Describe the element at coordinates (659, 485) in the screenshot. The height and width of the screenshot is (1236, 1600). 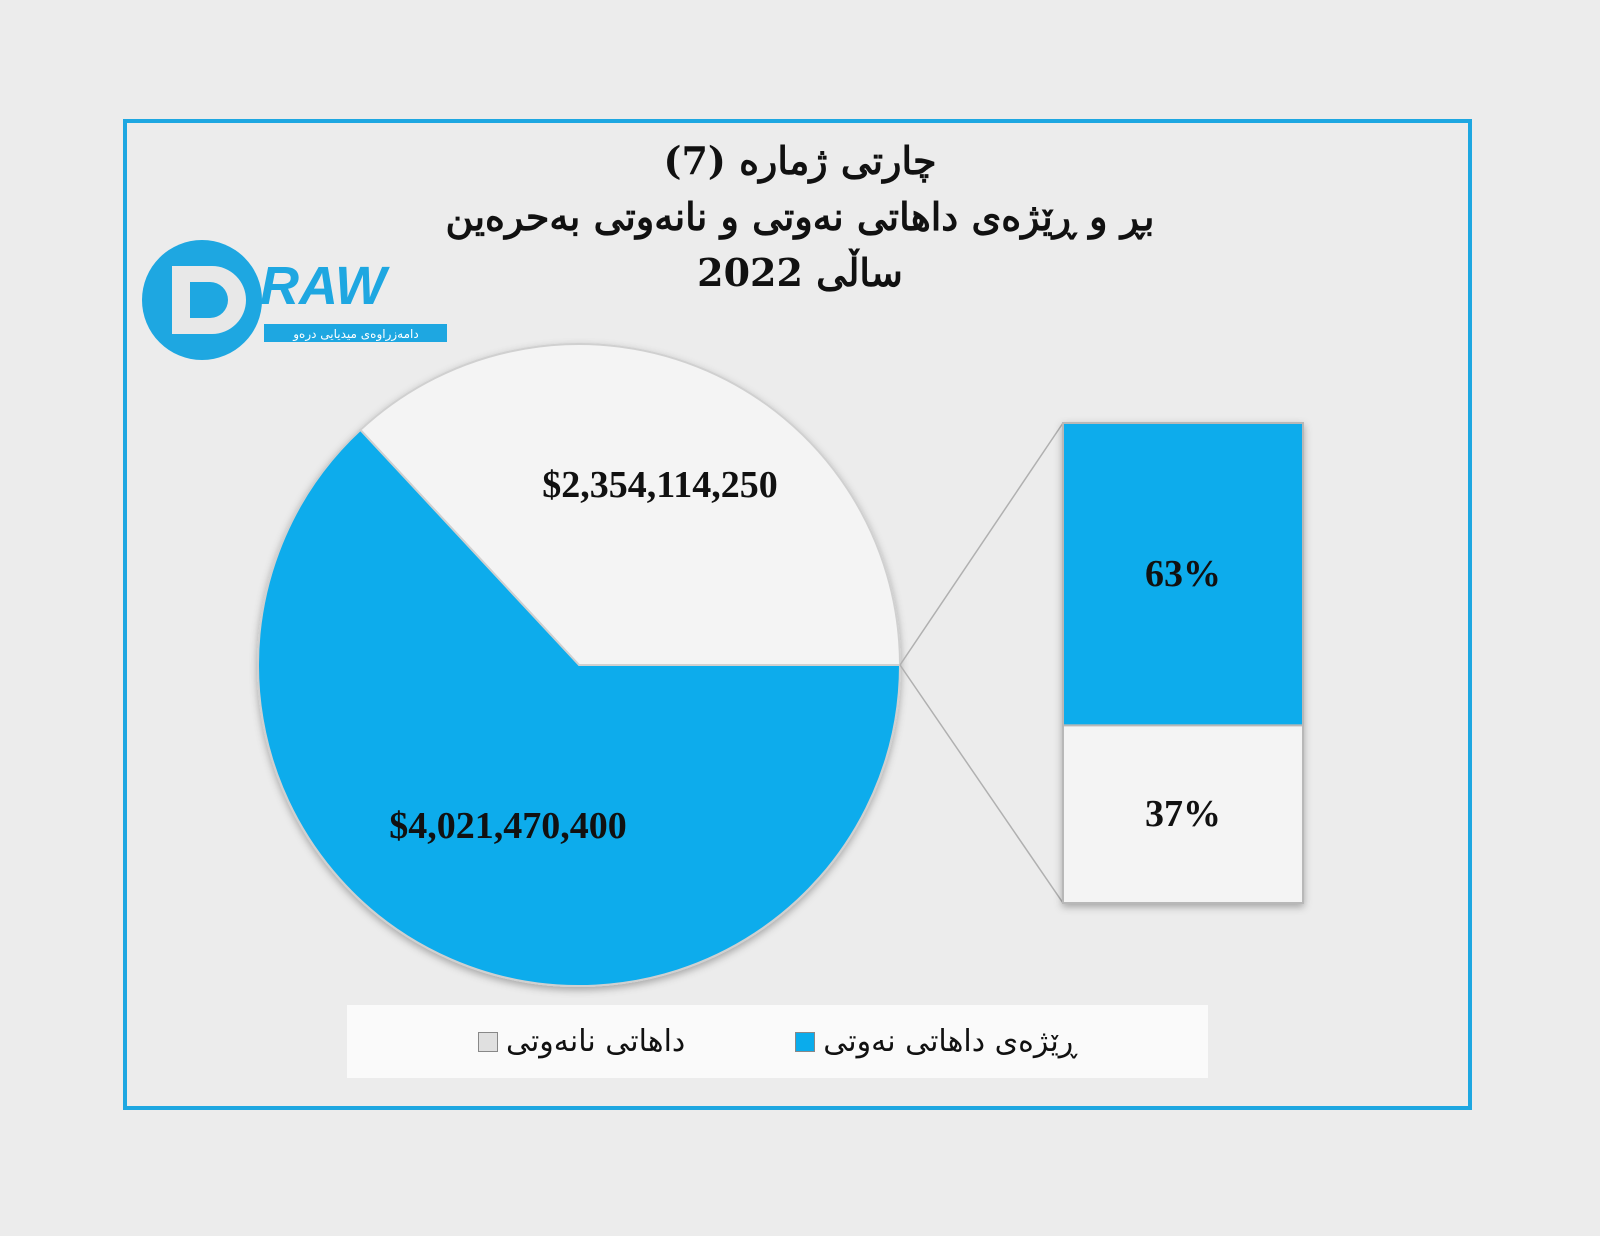
I see `pie-data-label-0: $2,354,114,250` at that location.